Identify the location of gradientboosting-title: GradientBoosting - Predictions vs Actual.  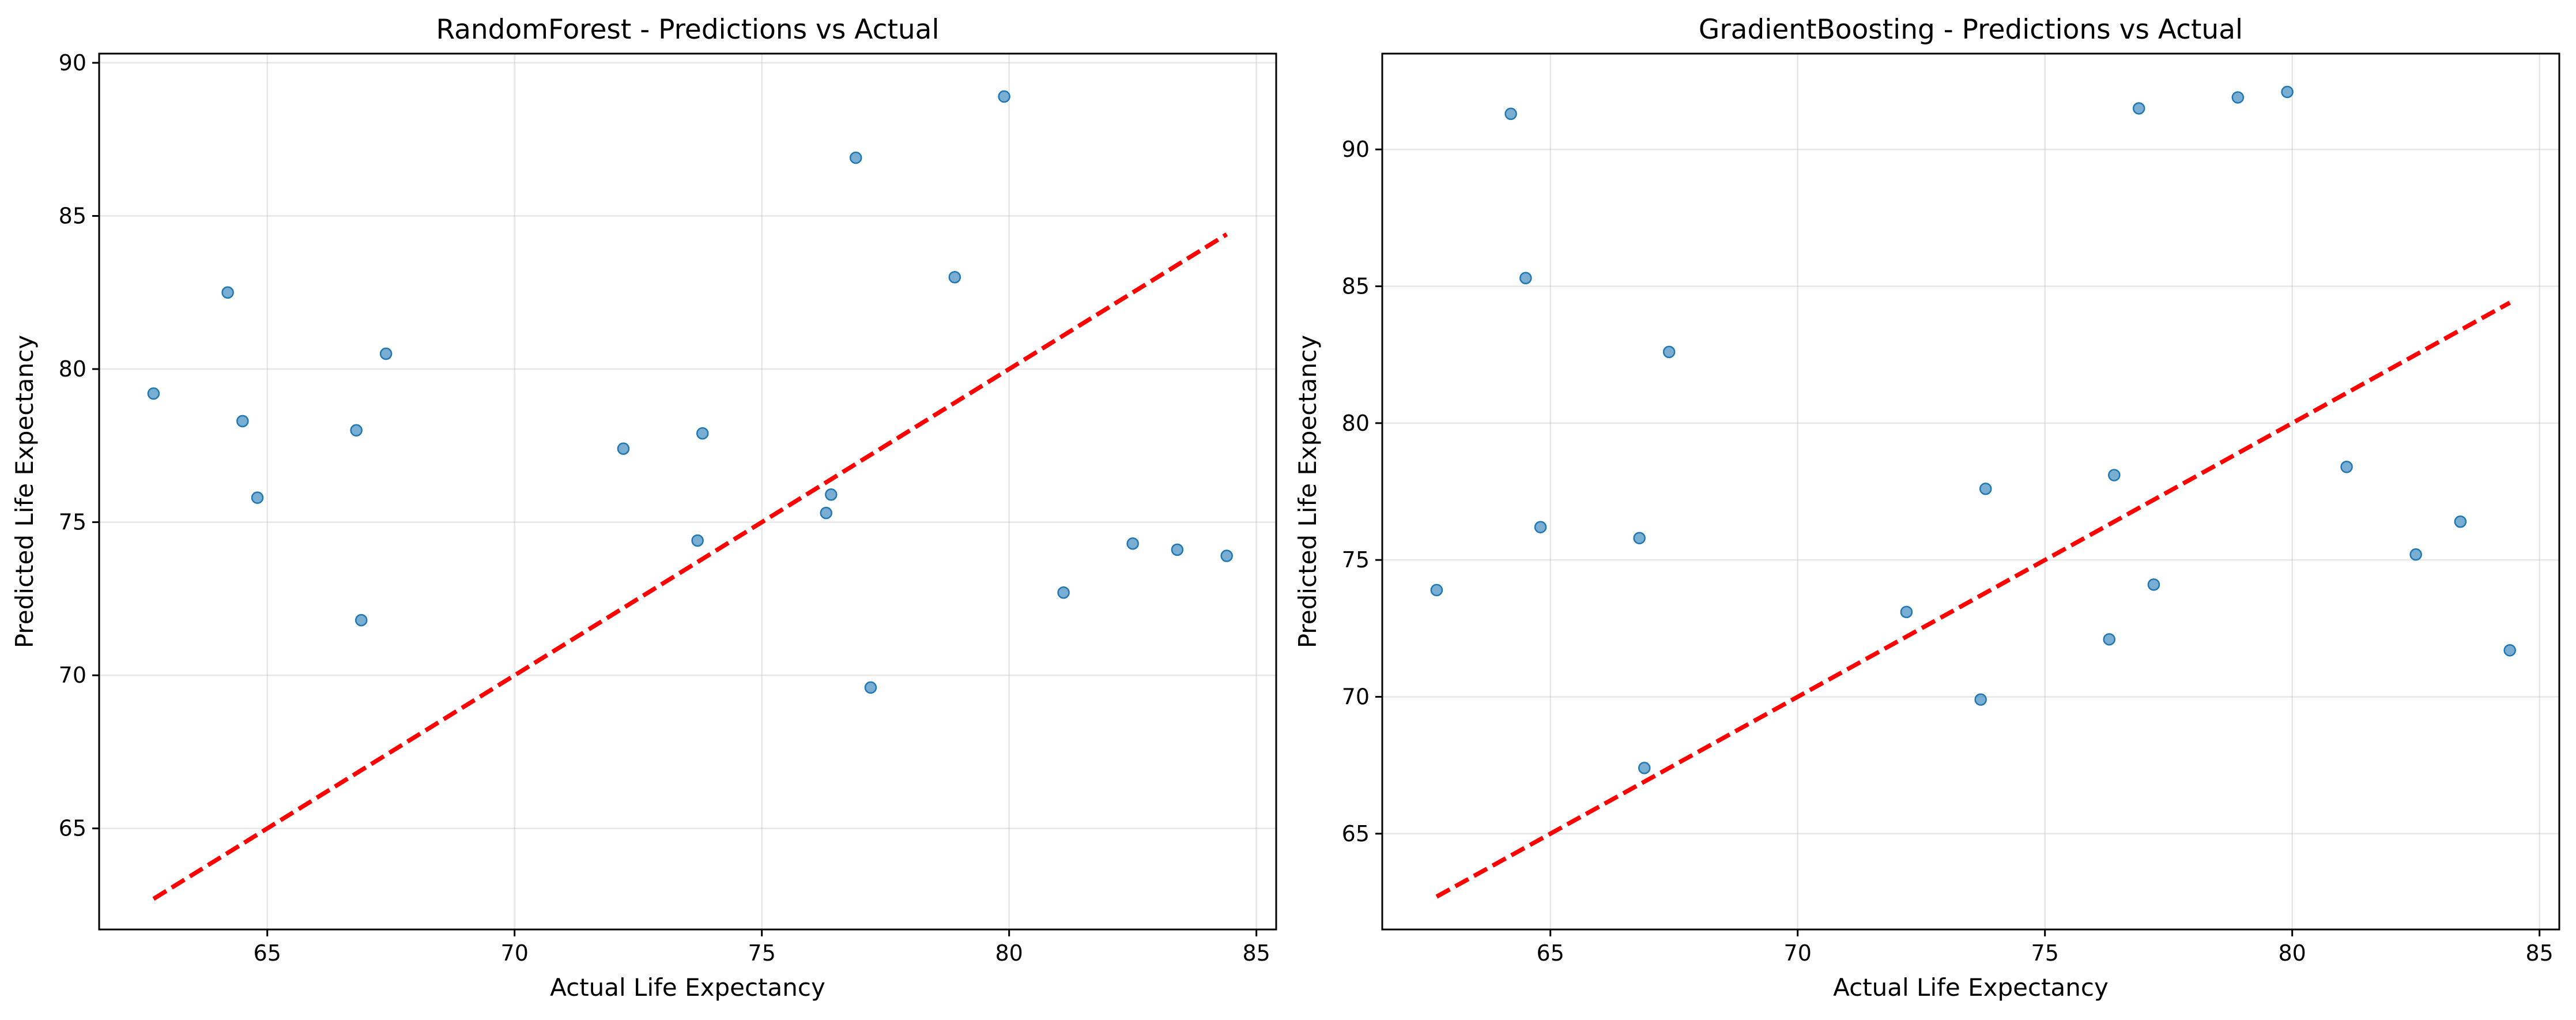
(1971, 30).